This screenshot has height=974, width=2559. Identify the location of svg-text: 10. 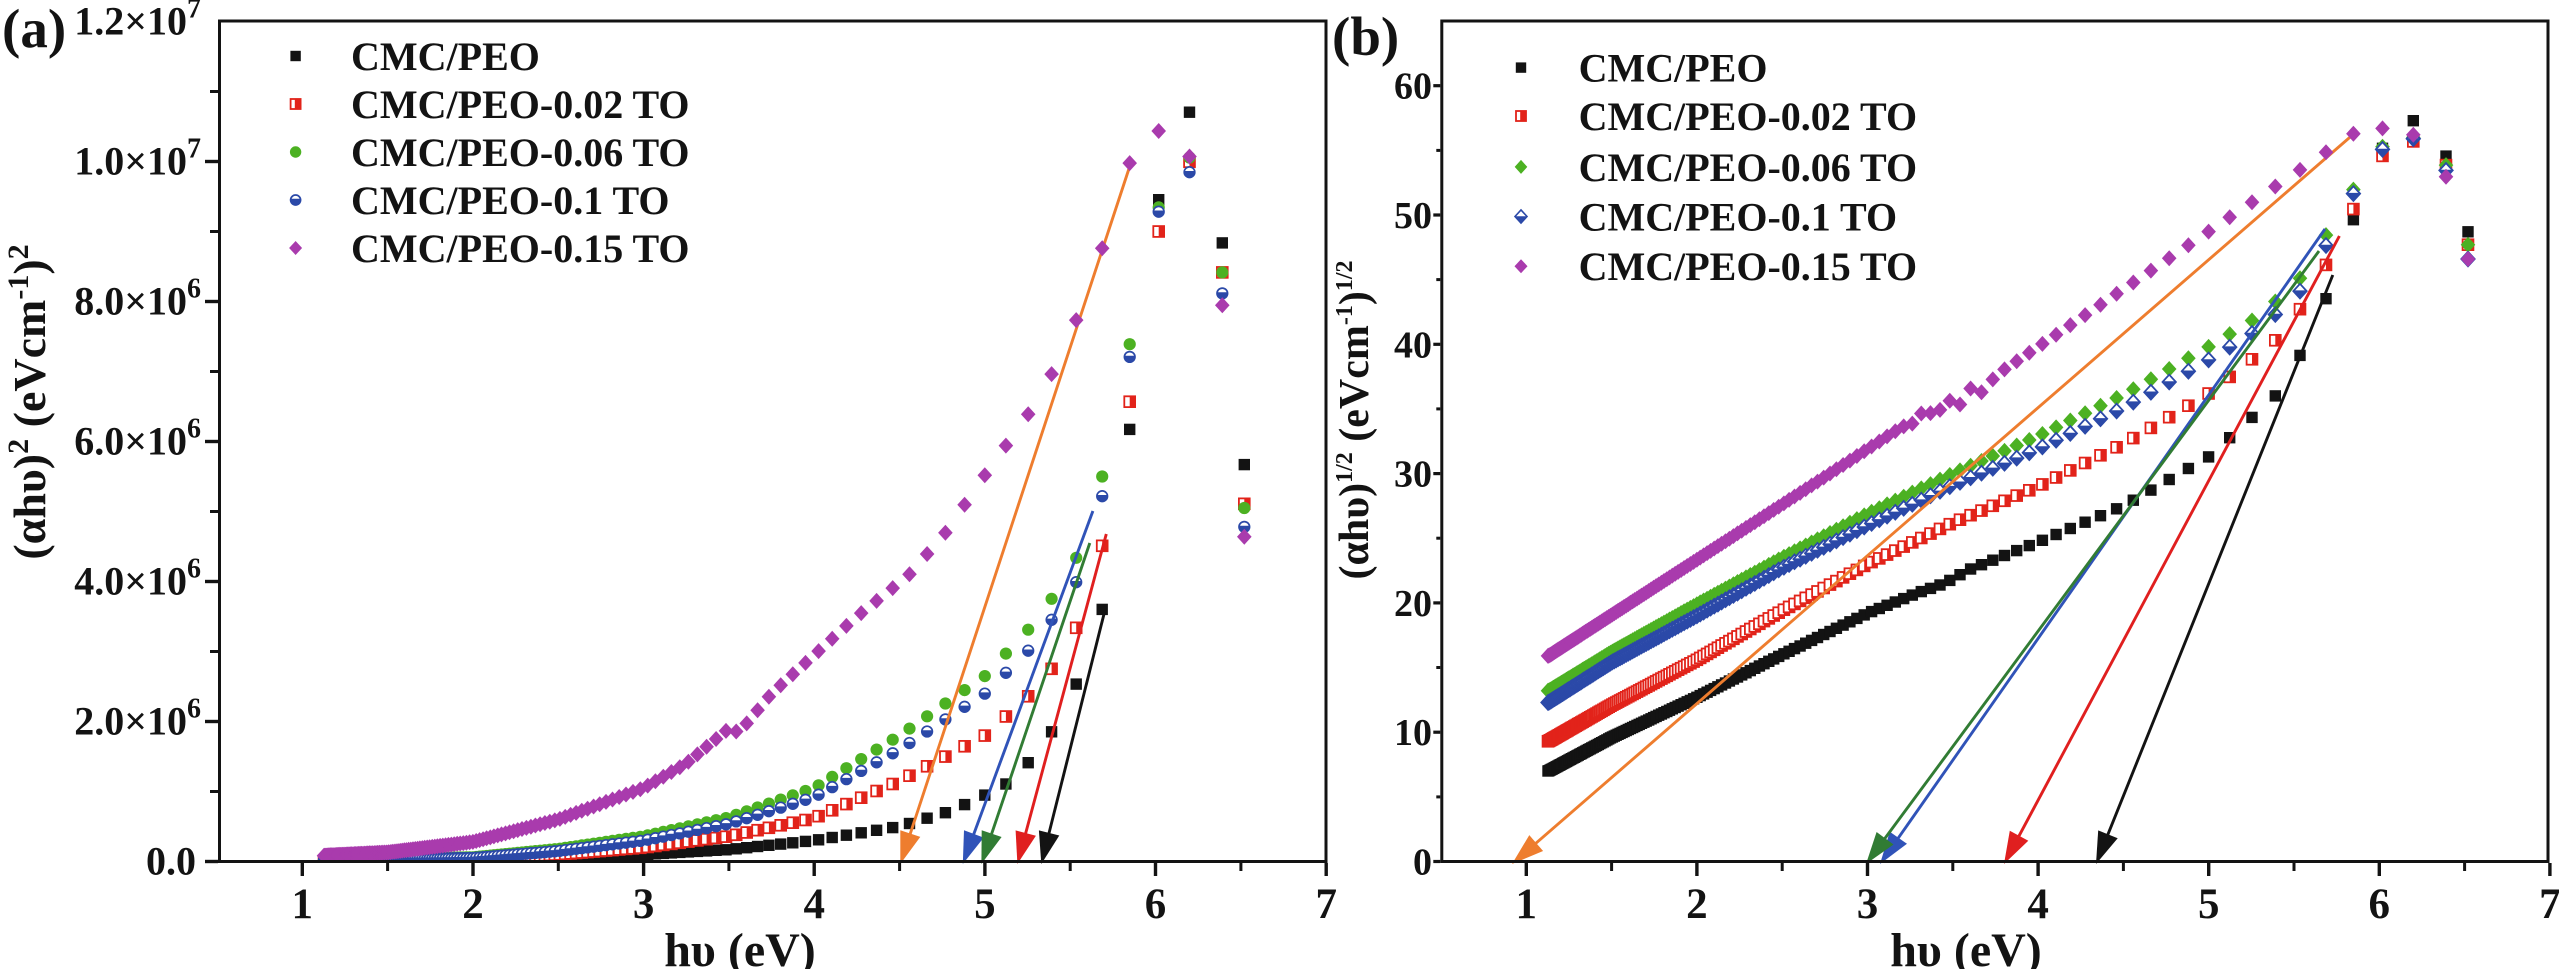
(1413, 733).